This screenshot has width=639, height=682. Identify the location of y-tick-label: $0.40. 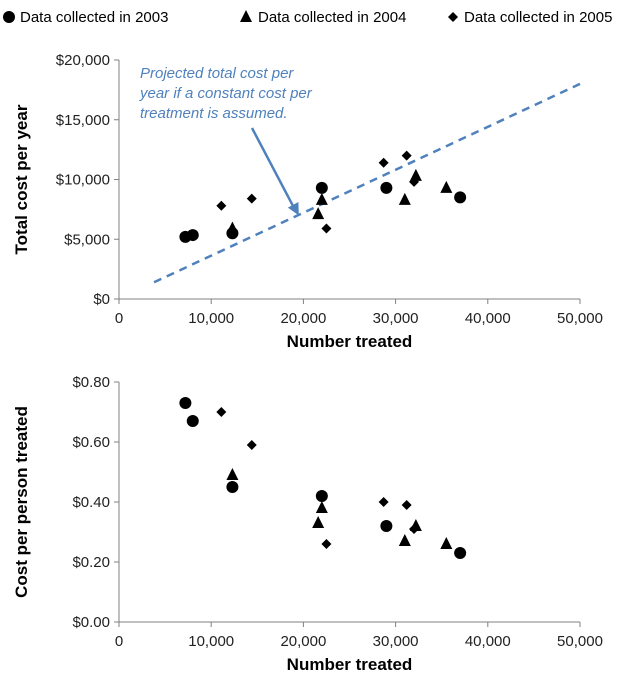
(91, 502).